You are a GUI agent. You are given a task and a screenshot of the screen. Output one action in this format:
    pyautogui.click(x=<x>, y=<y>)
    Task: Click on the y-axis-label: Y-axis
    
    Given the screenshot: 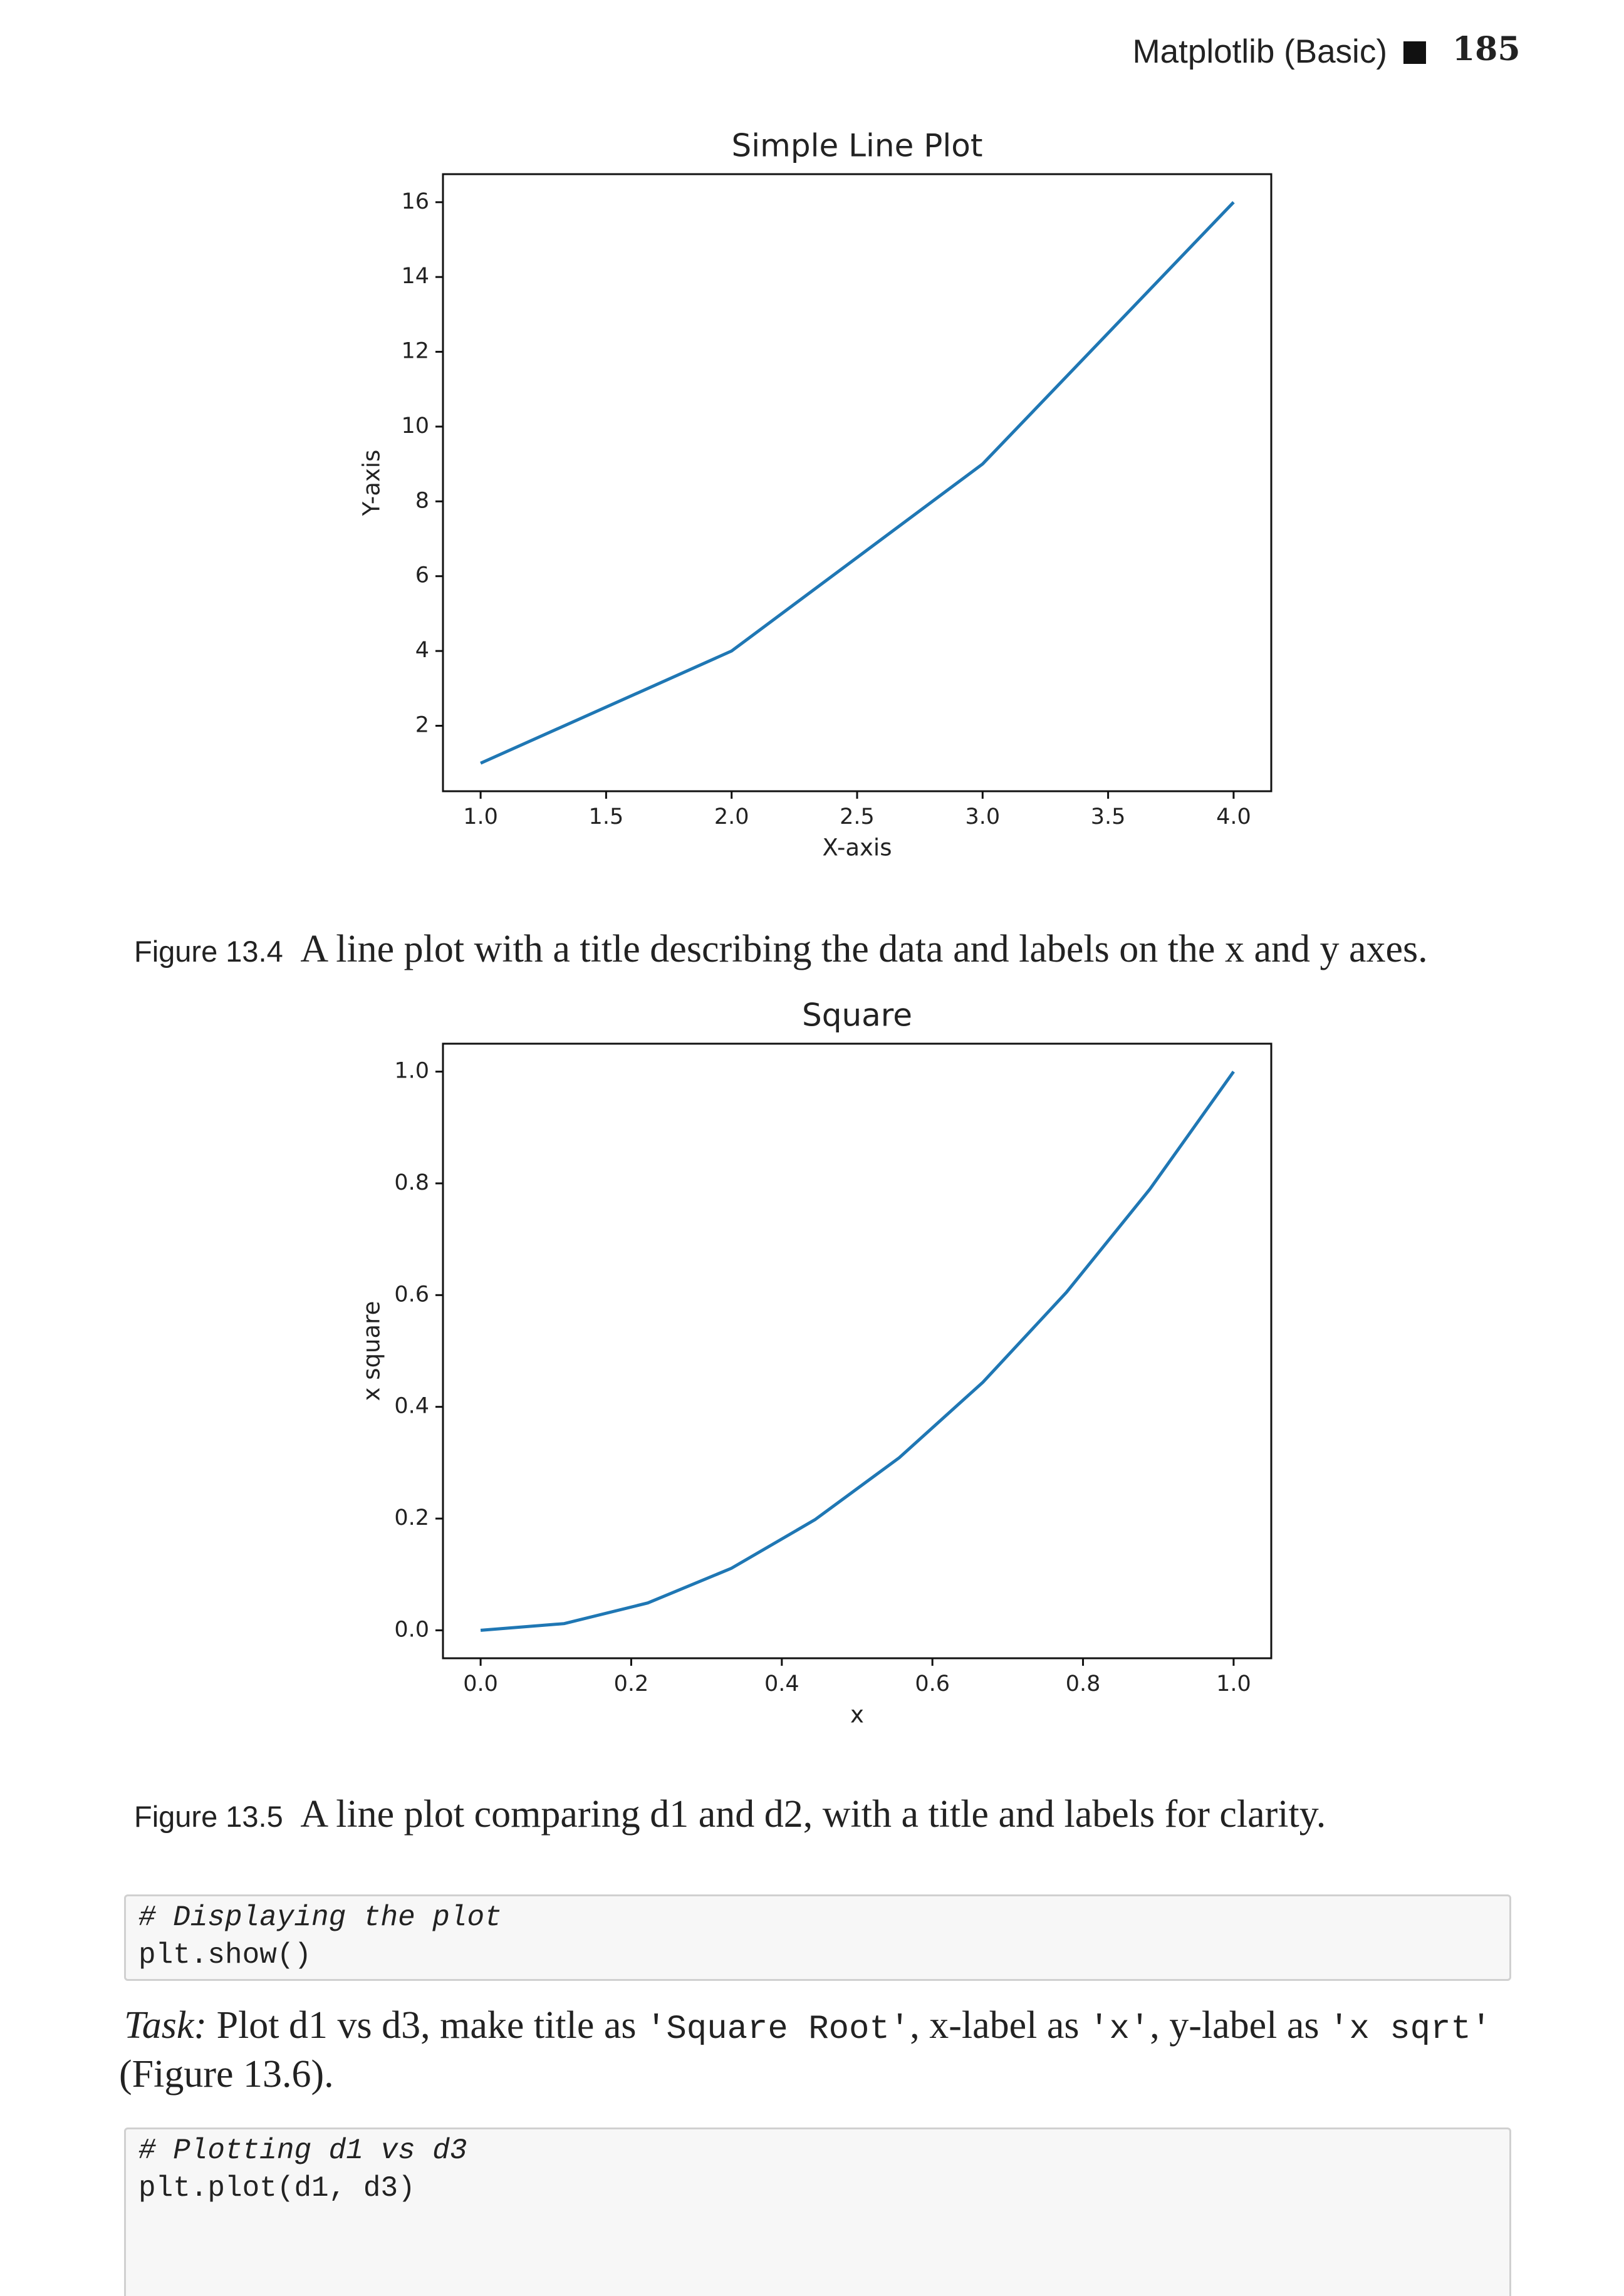 What is the action you would take?
    pyautogui.click(x=371, y=484)
    